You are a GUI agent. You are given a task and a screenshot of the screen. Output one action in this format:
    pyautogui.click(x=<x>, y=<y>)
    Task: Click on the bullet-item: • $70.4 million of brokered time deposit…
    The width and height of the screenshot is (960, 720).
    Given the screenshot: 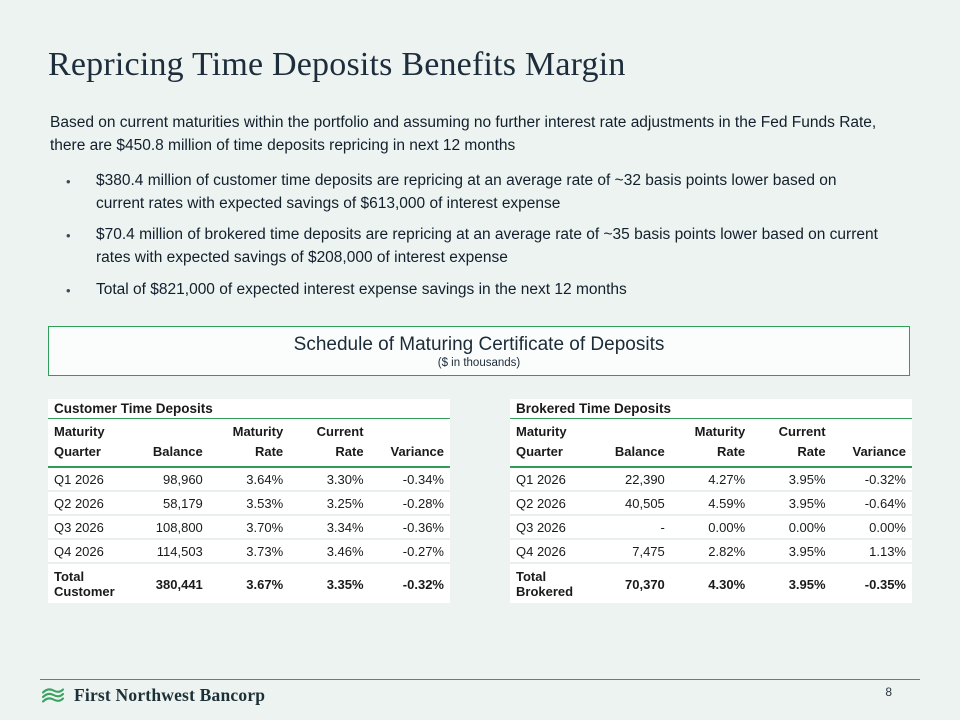 What is the action you would take?
    pyautogui.click(x=477, y=247)
    